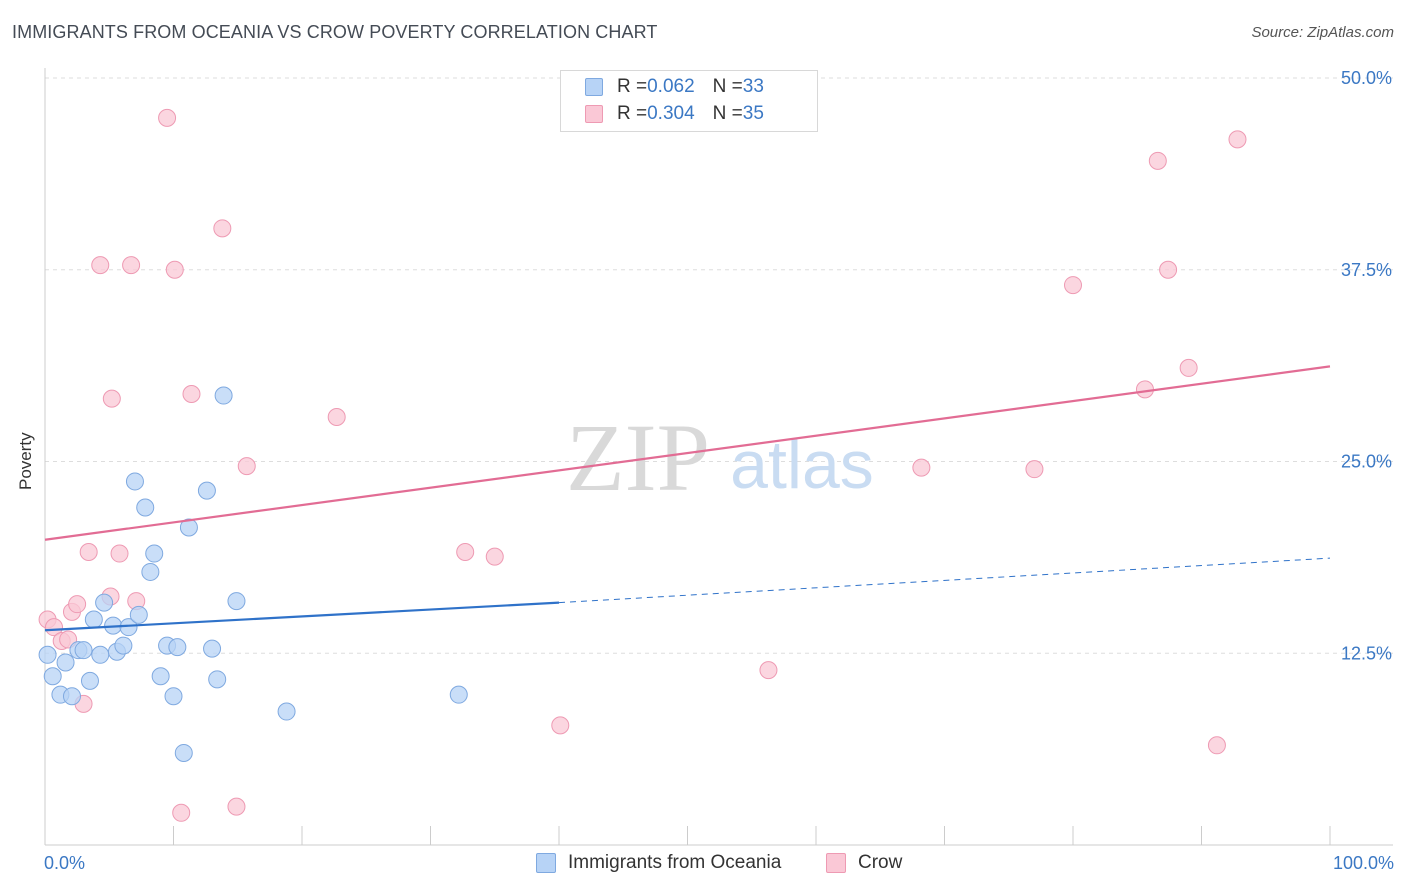  Describe the element at coordinates (675, 862) in the screenshot. I see `legend-label-oceania: Immigrants from Oceania` at that location.